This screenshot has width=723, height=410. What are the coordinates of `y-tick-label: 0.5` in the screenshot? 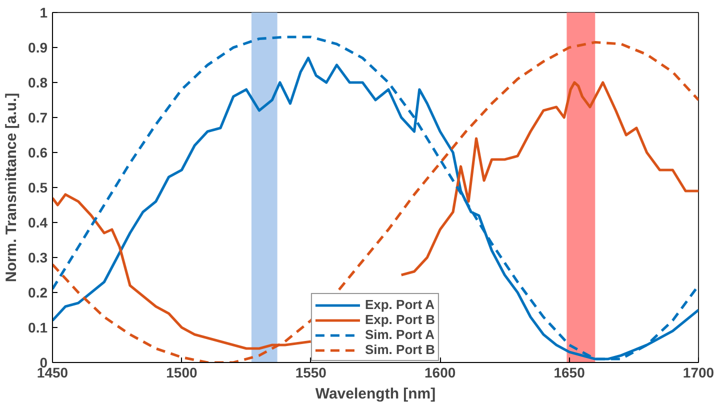 It's located at (38, 188).